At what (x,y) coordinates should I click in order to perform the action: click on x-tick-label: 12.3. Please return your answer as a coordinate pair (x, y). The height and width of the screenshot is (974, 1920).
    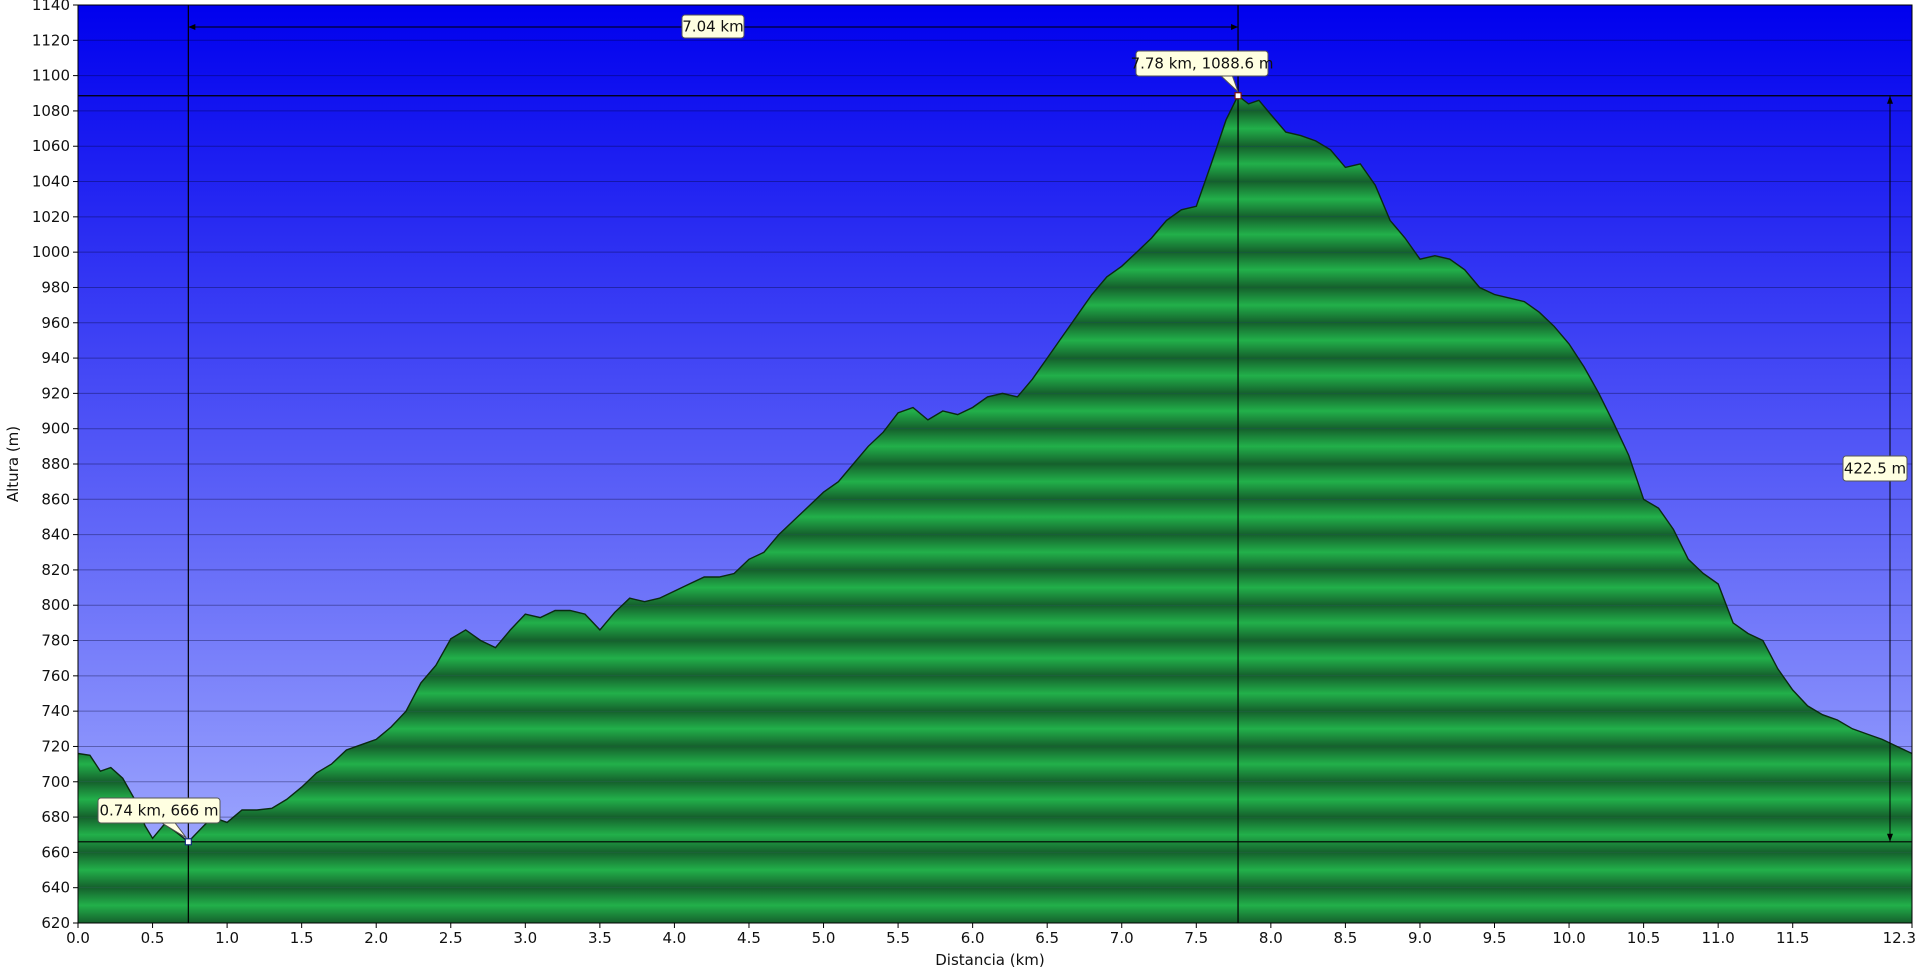
    Looking at the image, I should click on (1899, 938).